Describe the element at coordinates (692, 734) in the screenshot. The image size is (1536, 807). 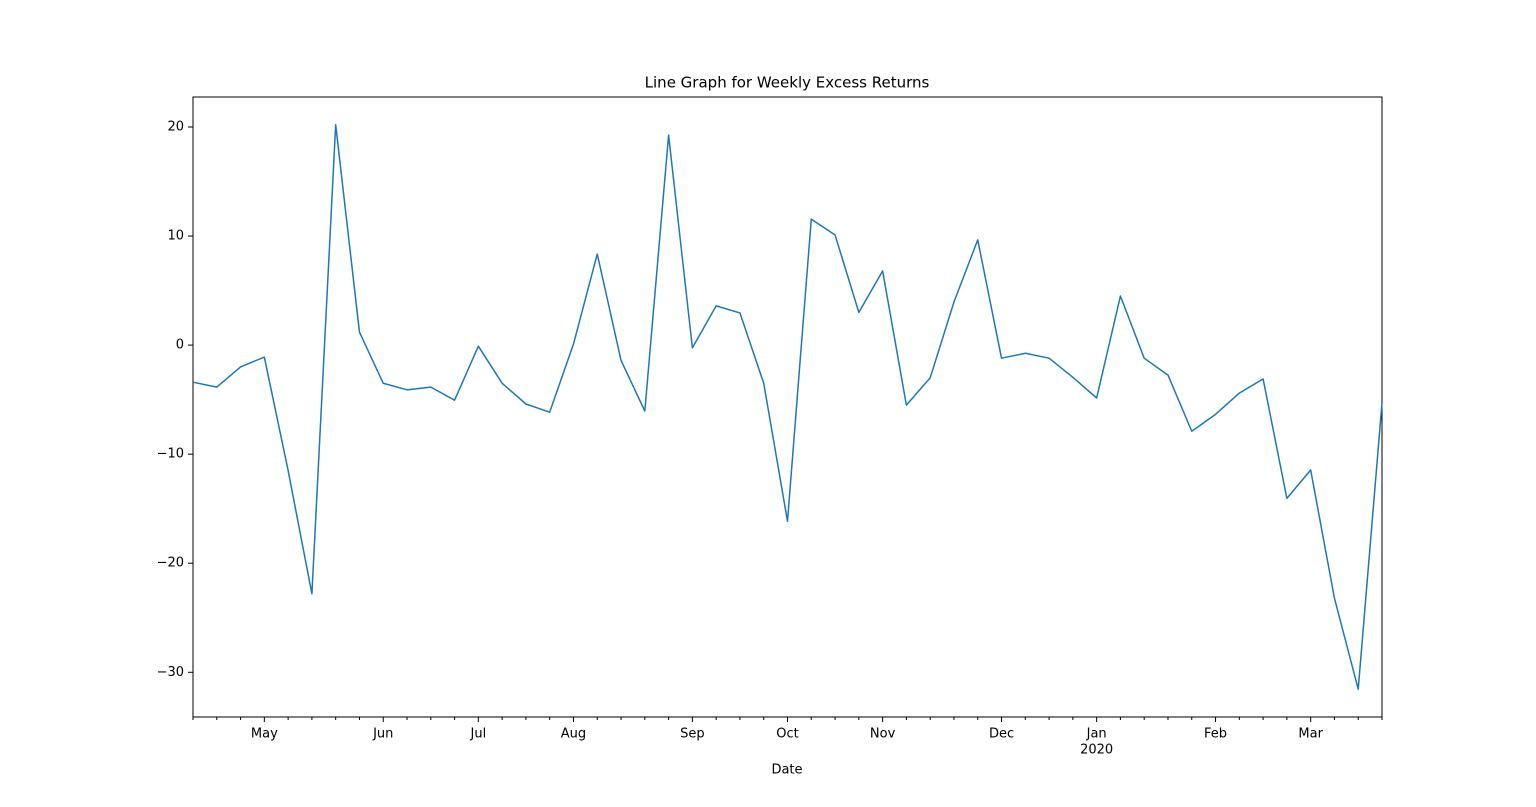
I see `x-tick-label: Sep` at that location.